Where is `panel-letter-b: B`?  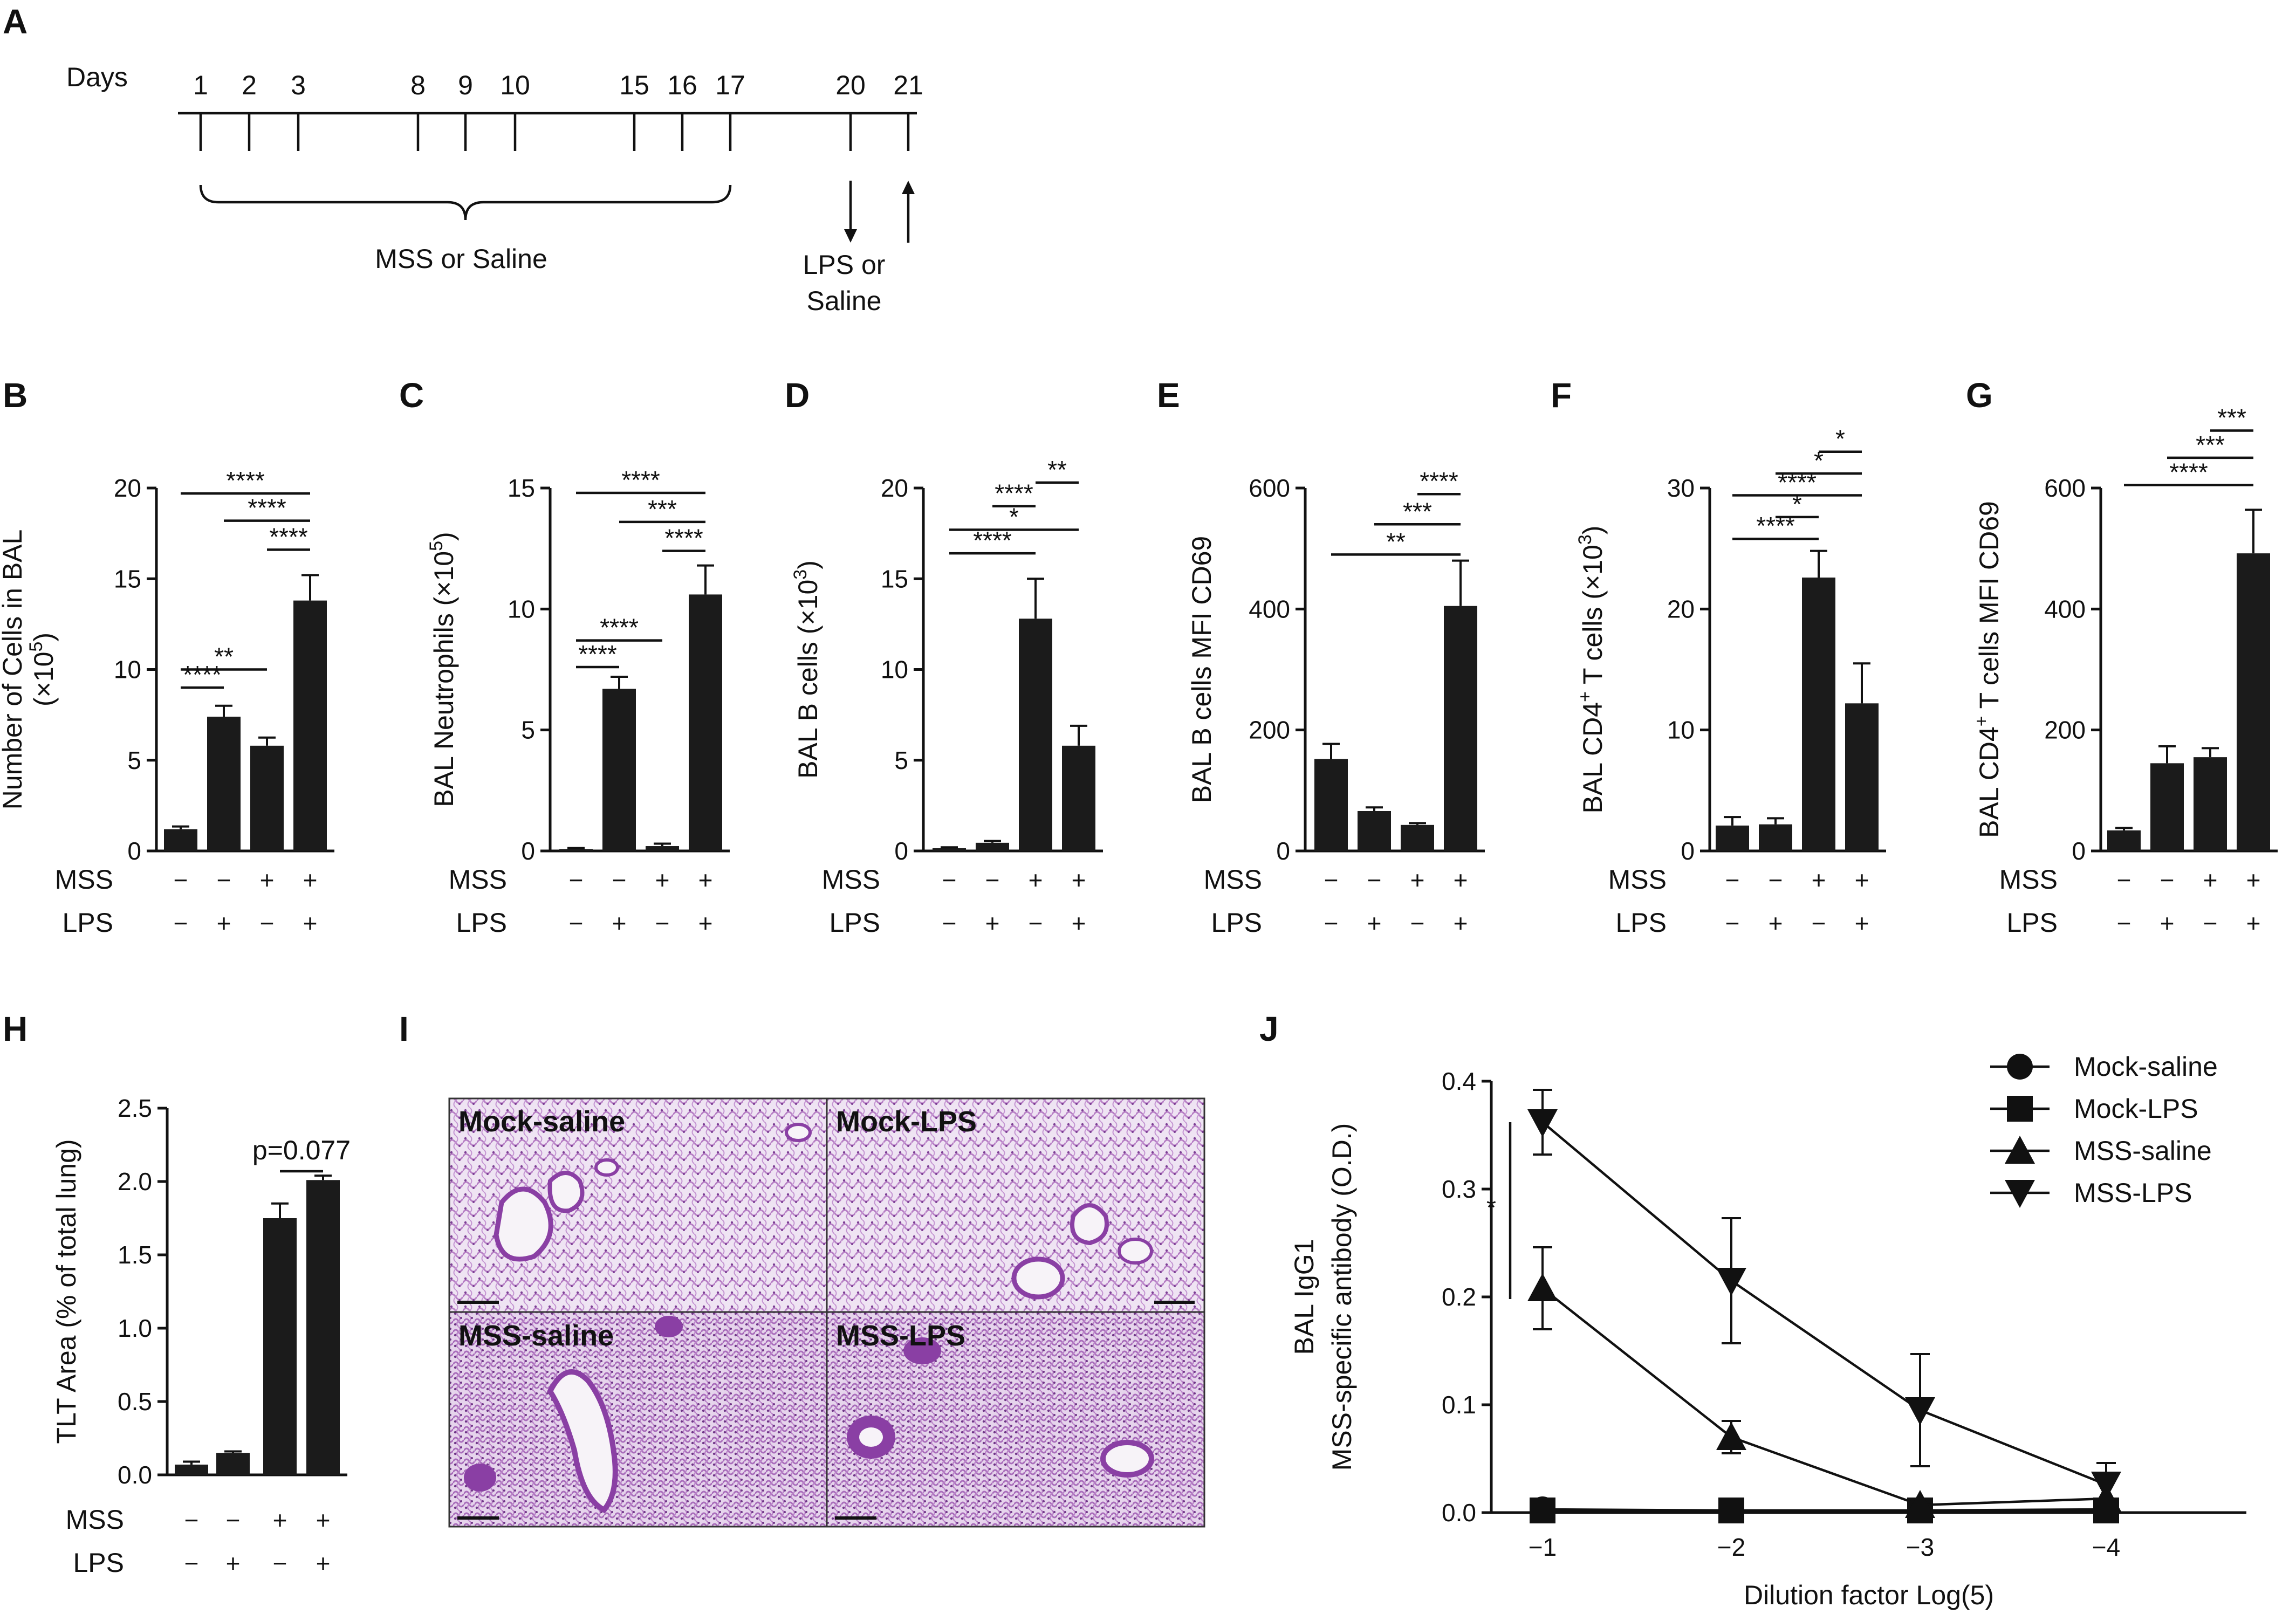
panel-letter-b: B is located at coordinates (15, 396).